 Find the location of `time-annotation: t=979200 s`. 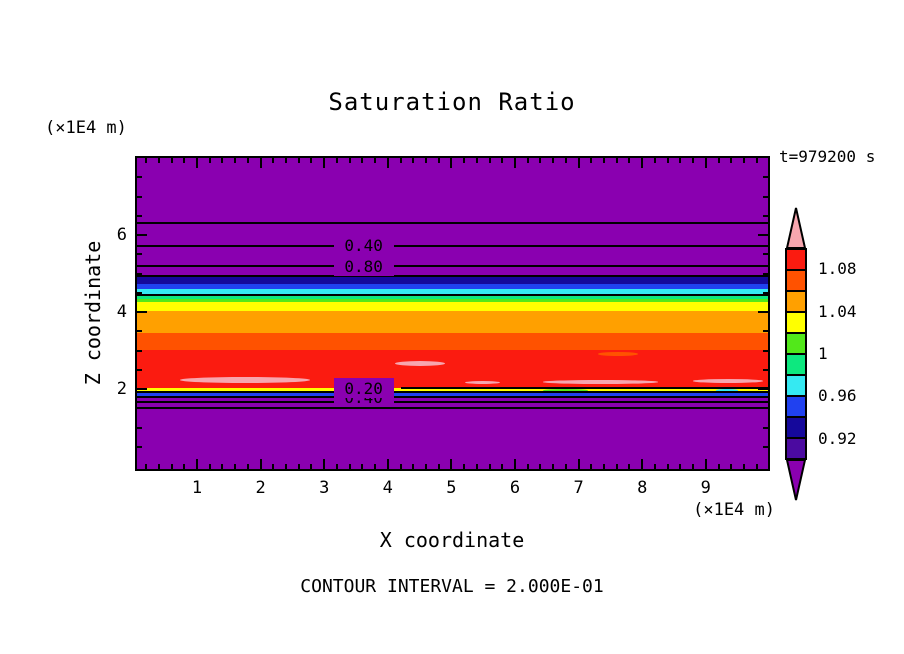

time-annotation: t=979200 s is located at coordinates (827, 156).